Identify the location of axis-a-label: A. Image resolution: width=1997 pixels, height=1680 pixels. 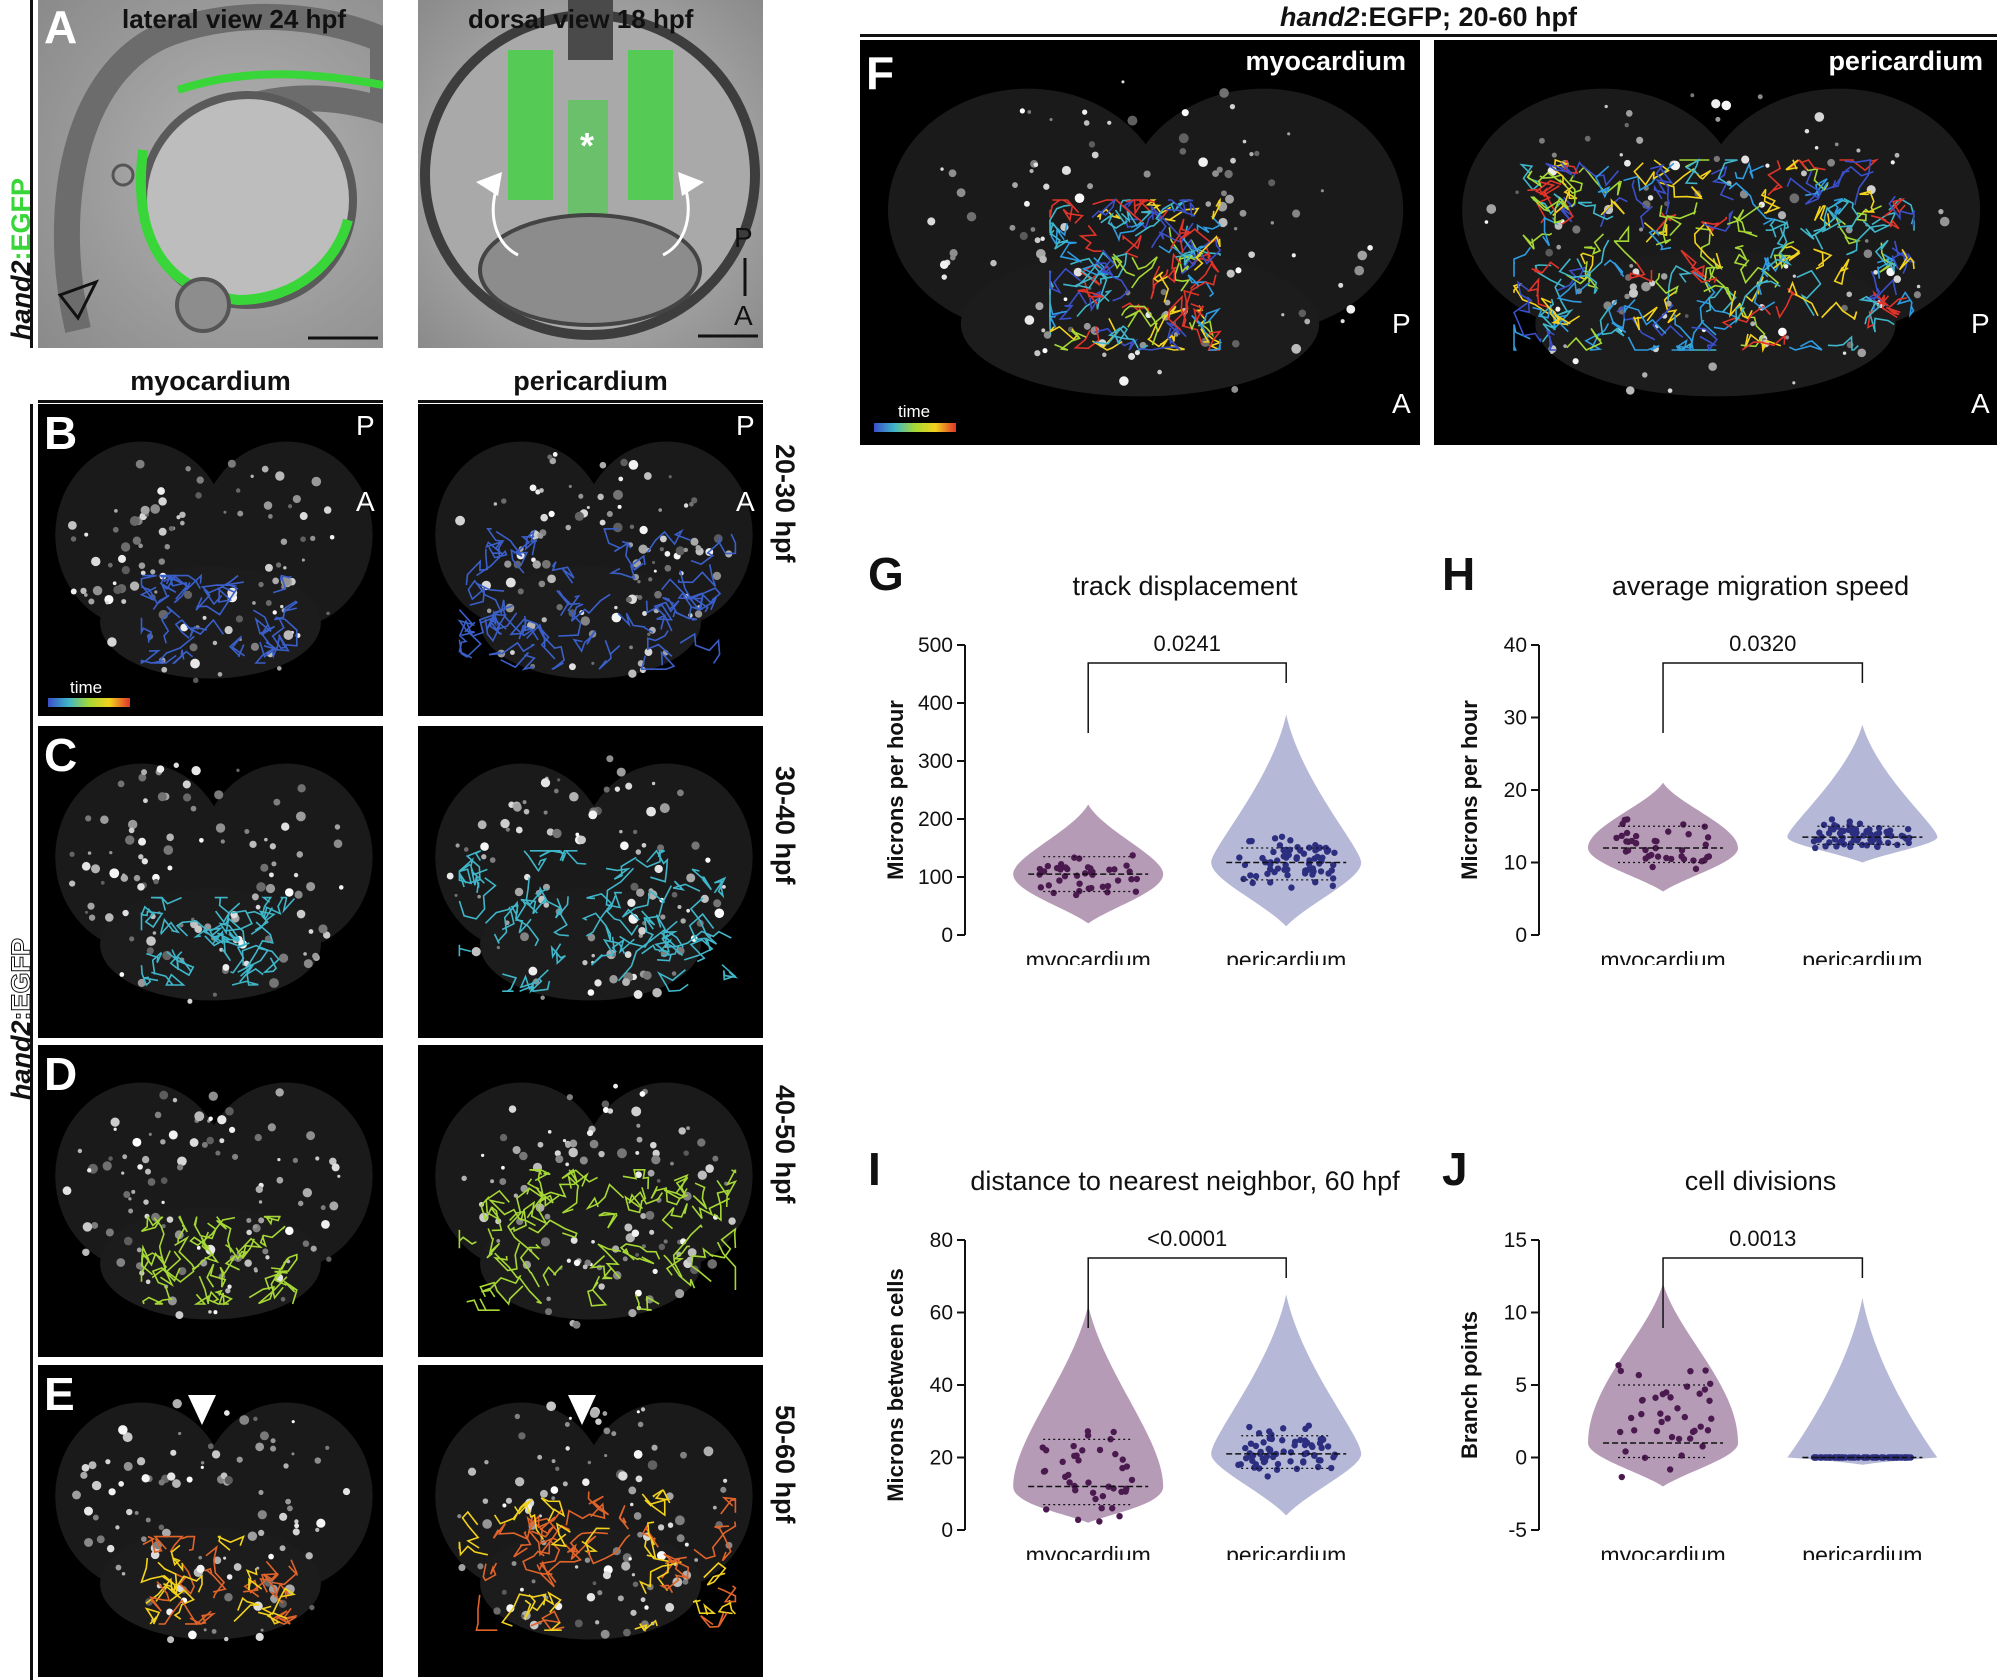
(743, 315).